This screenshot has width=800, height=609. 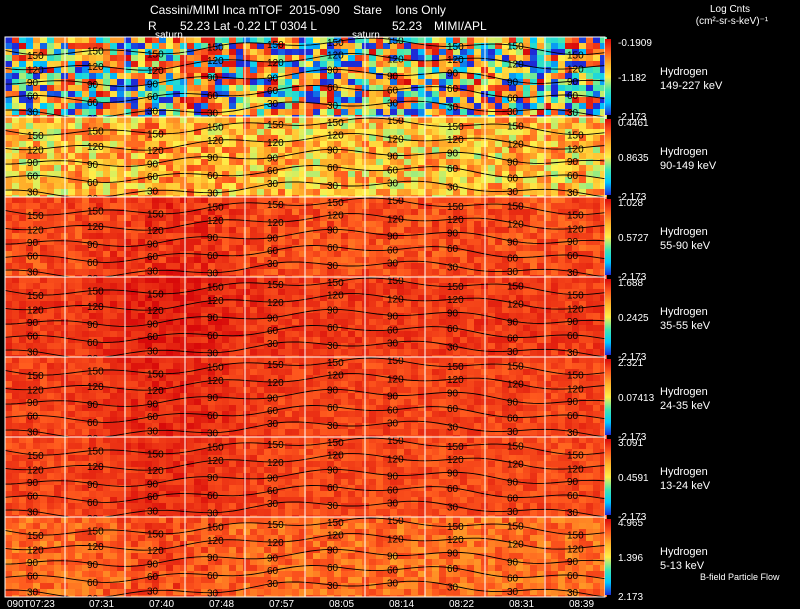 What do you see at coordinates (515, 224) in the screenshot?
I see `contour-label: 120` at bounding box center [515, 224].